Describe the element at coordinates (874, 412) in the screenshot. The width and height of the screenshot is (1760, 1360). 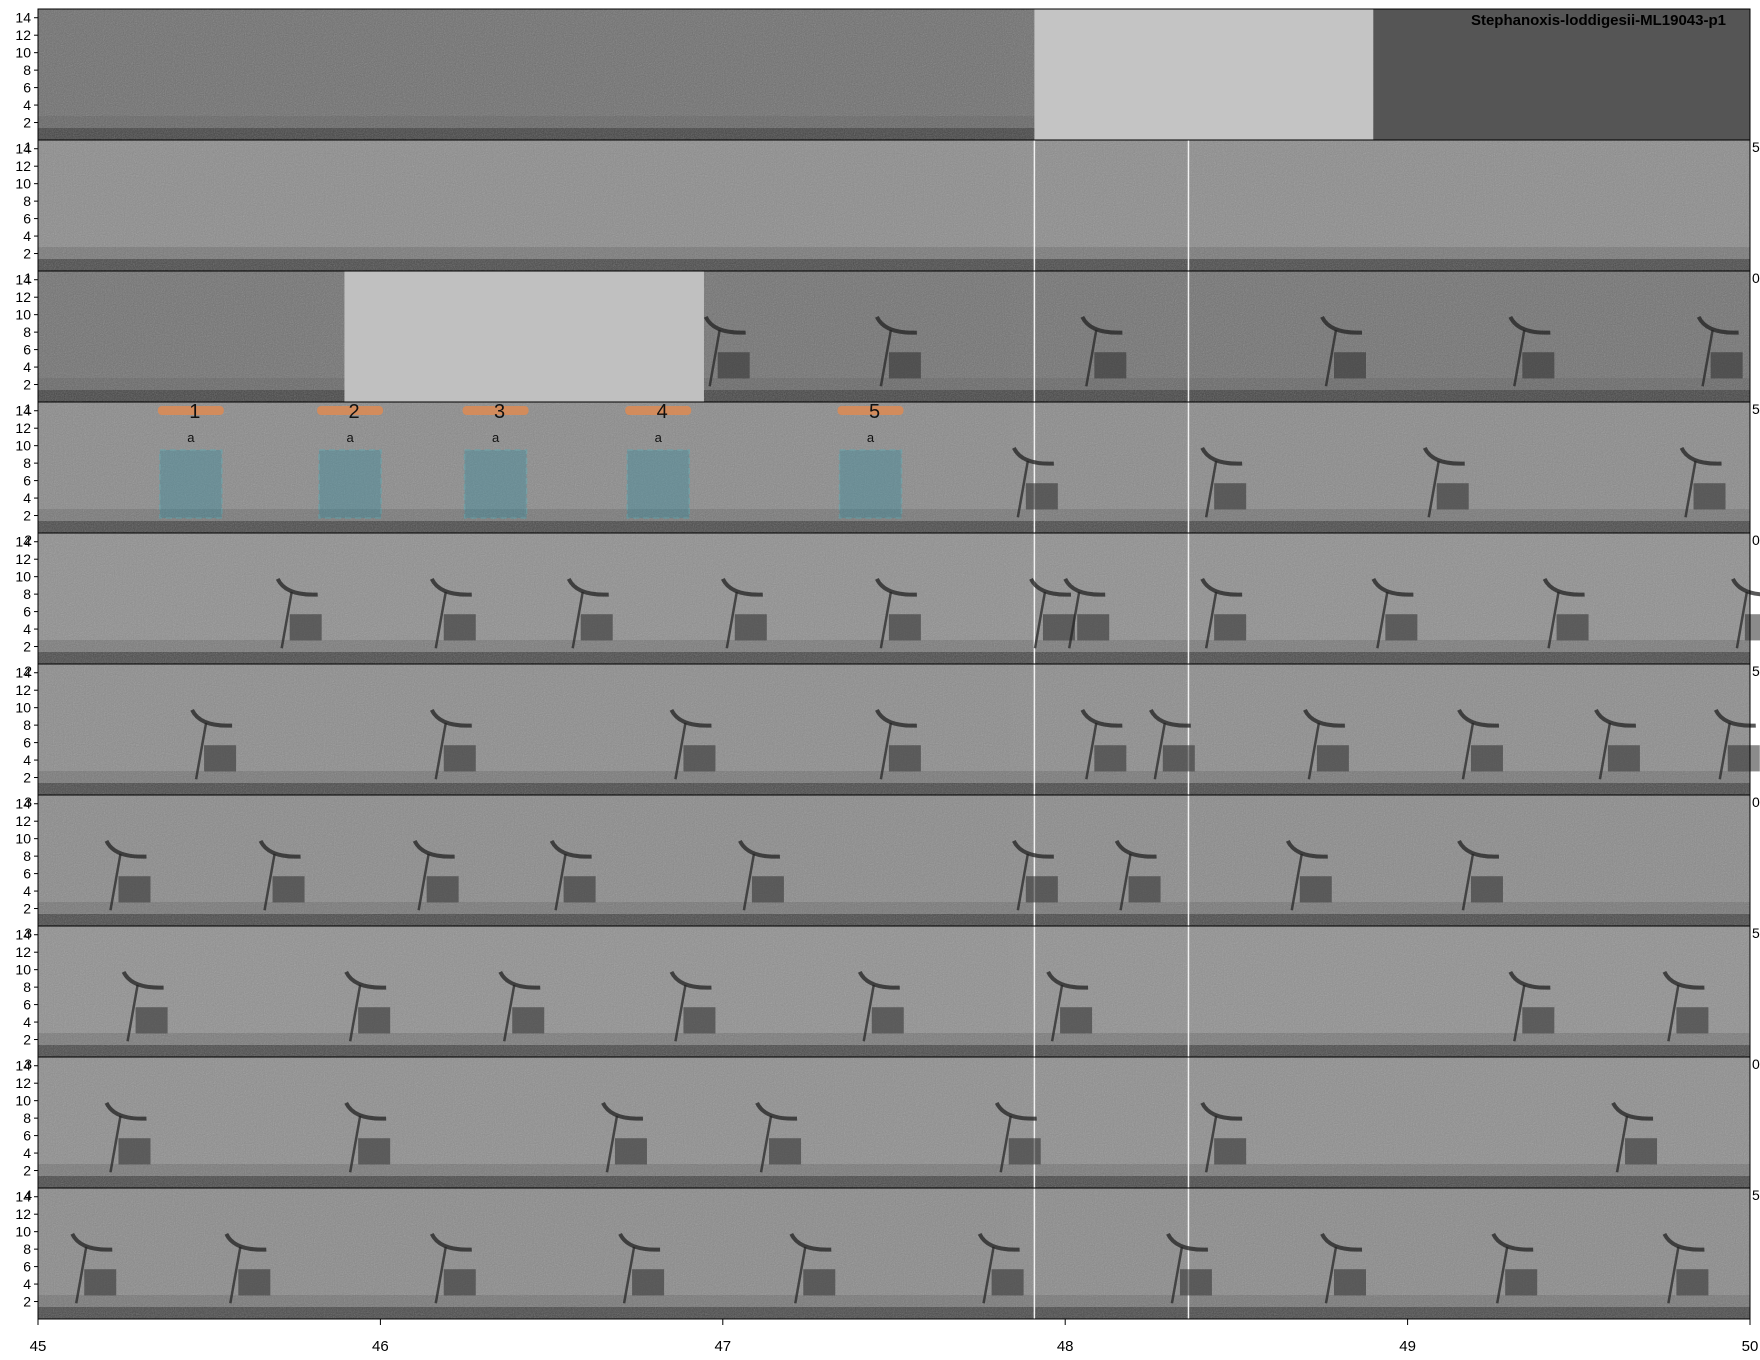
I see `selection-number: 5` at that location.